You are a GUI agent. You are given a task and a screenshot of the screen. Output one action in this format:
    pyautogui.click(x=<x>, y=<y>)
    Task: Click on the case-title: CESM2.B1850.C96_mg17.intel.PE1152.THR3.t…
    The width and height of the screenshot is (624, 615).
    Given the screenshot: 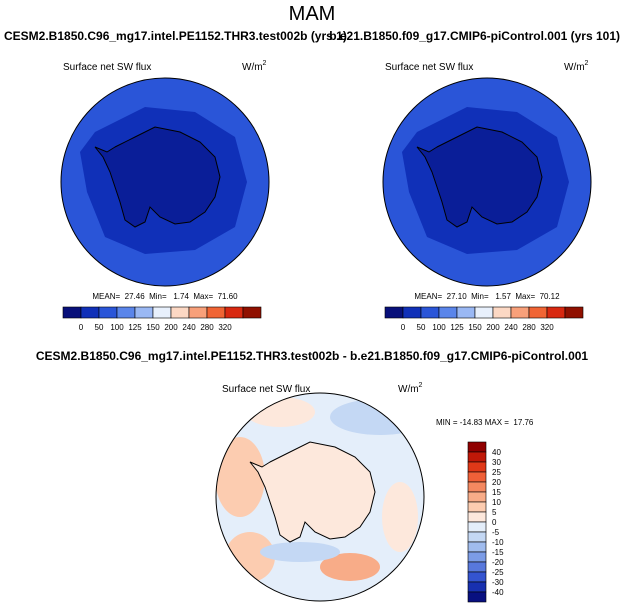 What is the action you would take?
    pyautogui.click(x=175, y=36)
    